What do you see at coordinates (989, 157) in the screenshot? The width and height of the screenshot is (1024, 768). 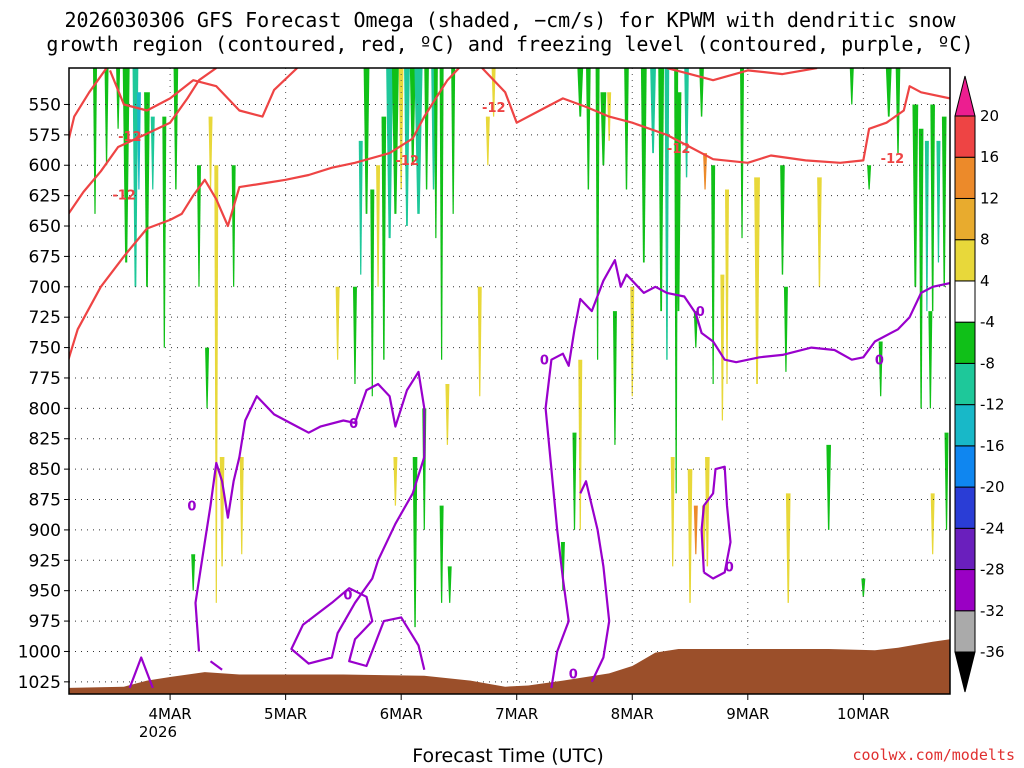 I see `colorbar-tick-label: 16` at bounding box center [989, 157].